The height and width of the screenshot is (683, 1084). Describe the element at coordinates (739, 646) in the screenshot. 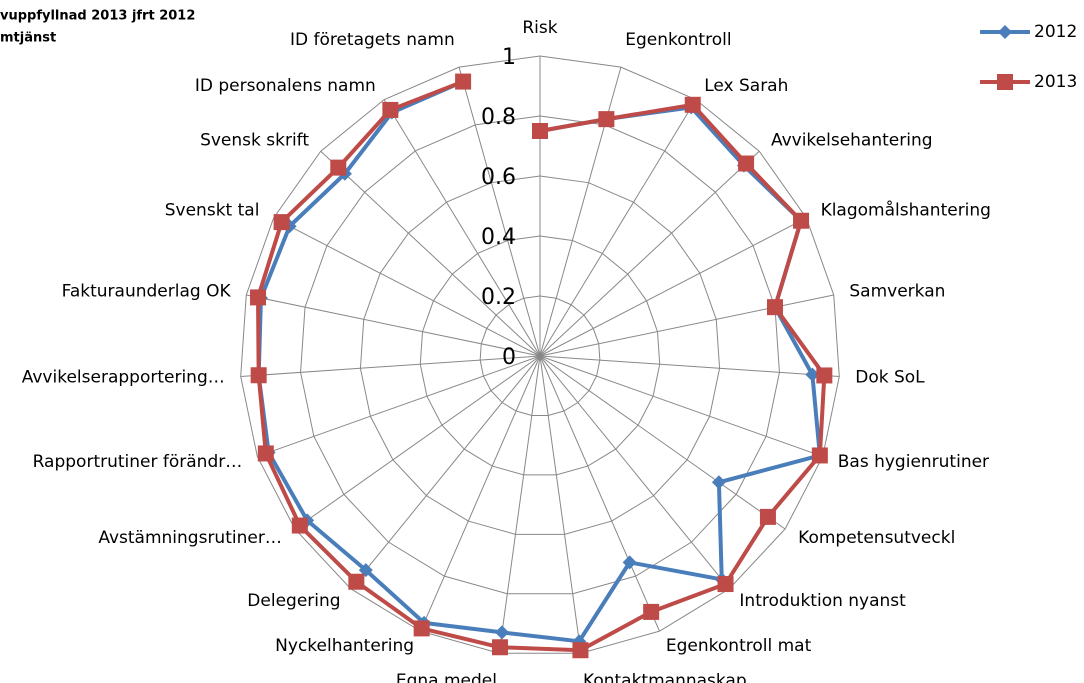

I see `category-label: Egenkontroll mat` at that location.